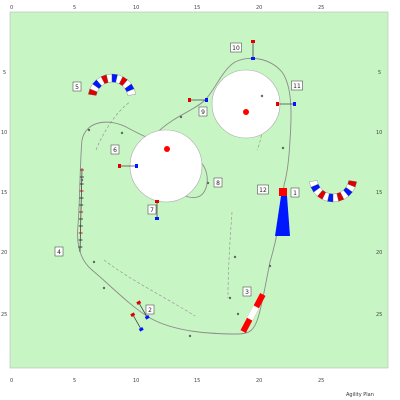 This screenshot has width=400, height=400. I want to click on circle-center-marker-upper, so click(246, 112).